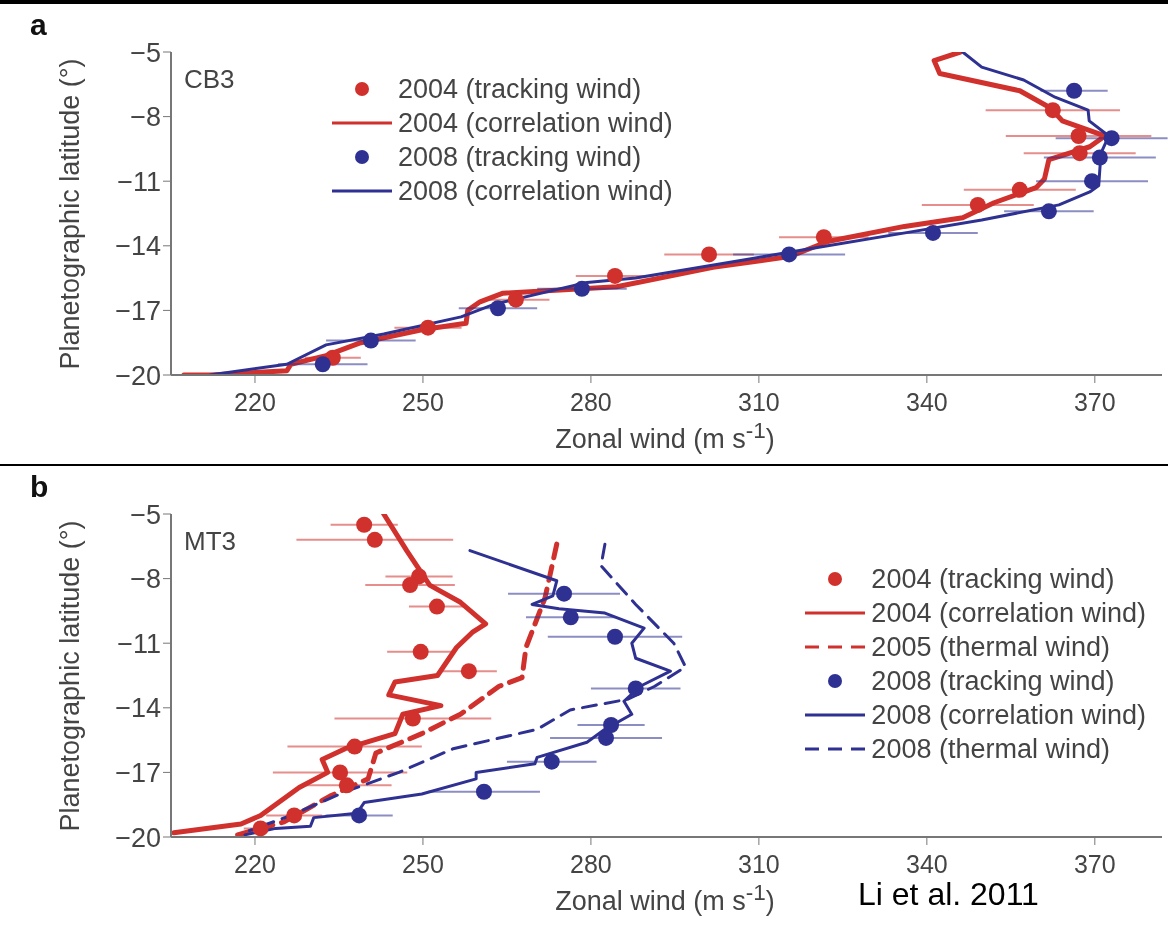  Describe the element at coordinates (210, 541) in the screenshot. I see `annotation: MT3` at that location.